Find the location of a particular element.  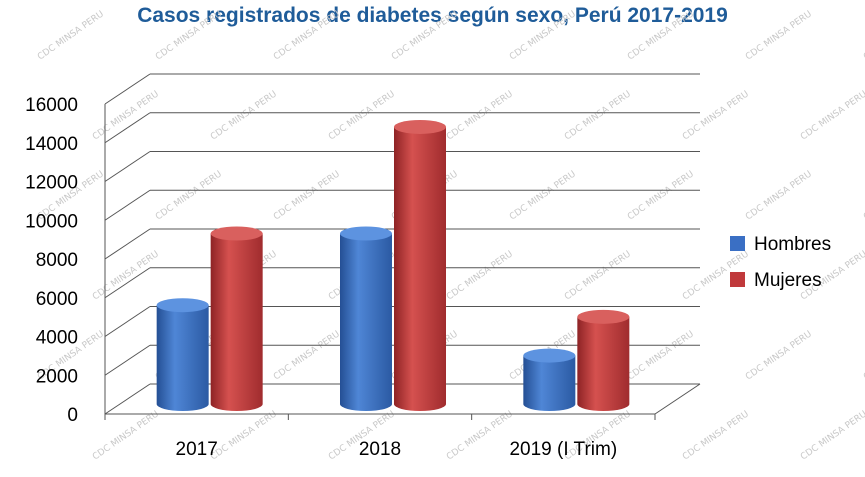

y-tick-label: 10000 is located at coordinates (51, 221).